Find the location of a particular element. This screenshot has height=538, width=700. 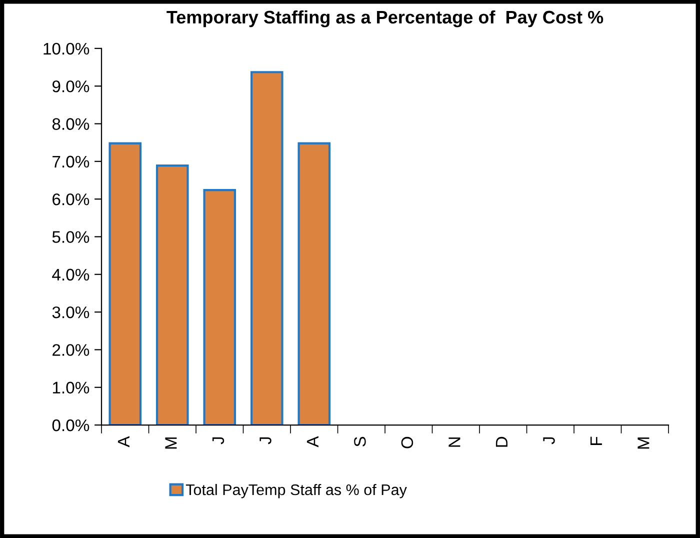

y-tick-label: 9.0% is located at coordinates (71, 86).